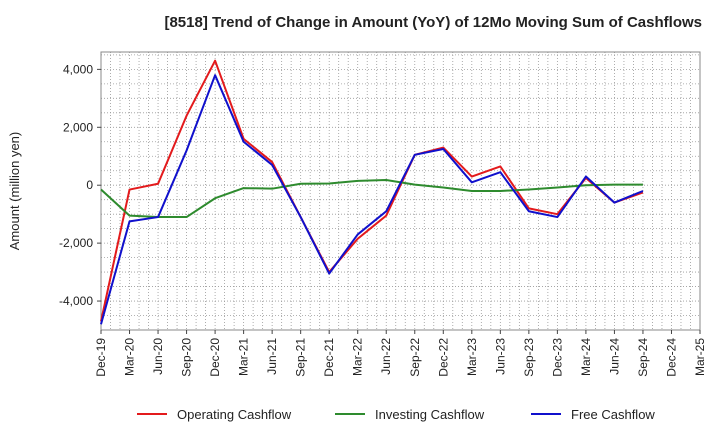 This screenshot has height=440, width=720. I want to click on operating-cashflow-legend-label: Operating Cashflow, so click(234, 414).